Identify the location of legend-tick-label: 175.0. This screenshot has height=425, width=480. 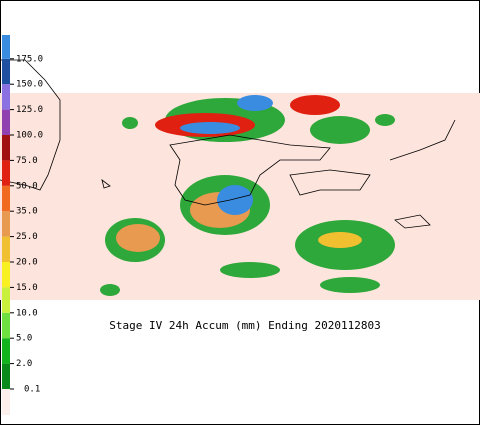
(29, 59).